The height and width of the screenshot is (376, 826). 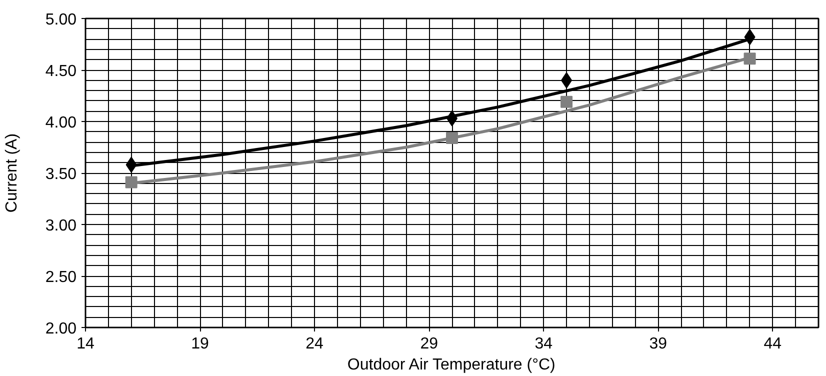 What do you see at coordinates (61, 277) in the screenshot?
I see `y-tick-label: 2.50` at bounding box center [61, 277].